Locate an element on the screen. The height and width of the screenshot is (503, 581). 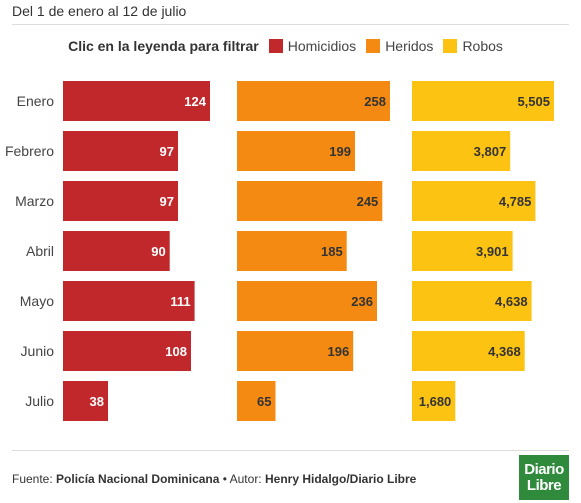
bar-robos-marzo is located at coordinates (474, 201).